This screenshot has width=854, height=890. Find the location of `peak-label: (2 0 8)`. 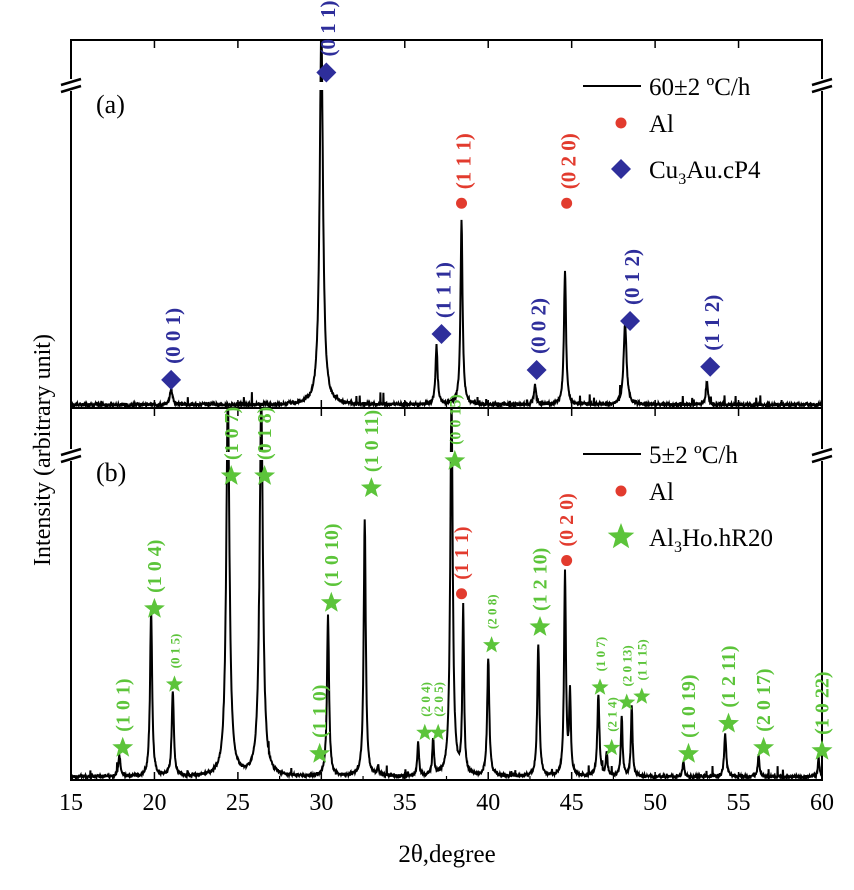

peak-label: (2 0 8) is located at coordinates (492, 611).